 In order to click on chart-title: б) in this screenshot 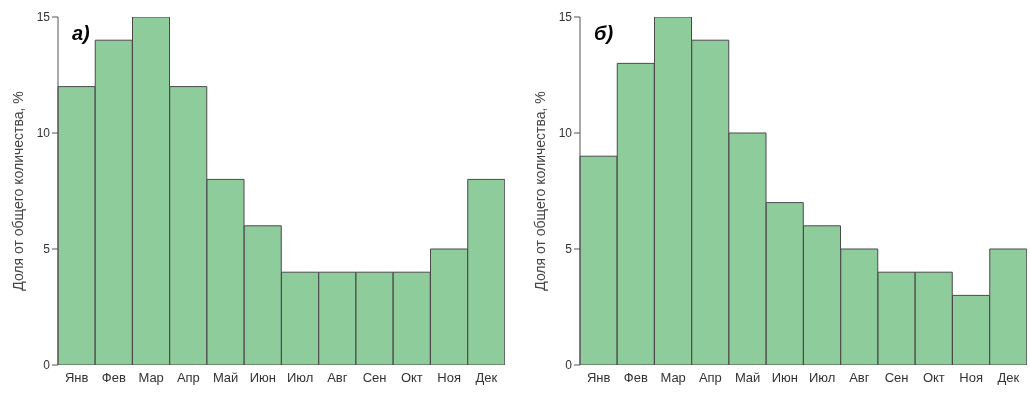, I will do `click(604, 33)`.